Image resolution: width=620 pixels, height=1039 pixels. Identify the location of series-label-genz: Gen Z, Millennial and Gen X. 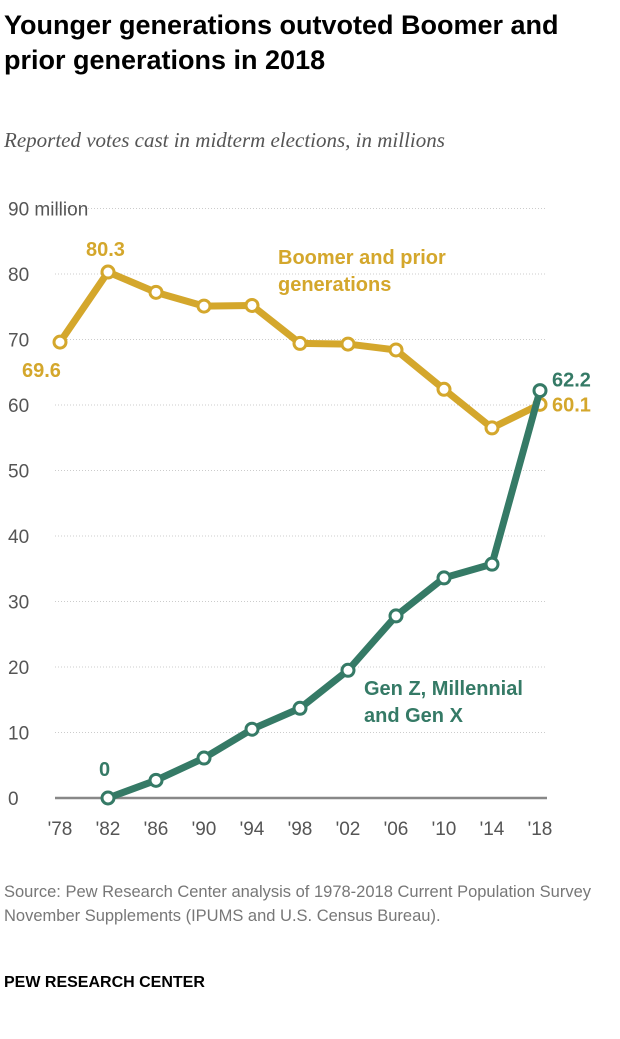
(443, 702).